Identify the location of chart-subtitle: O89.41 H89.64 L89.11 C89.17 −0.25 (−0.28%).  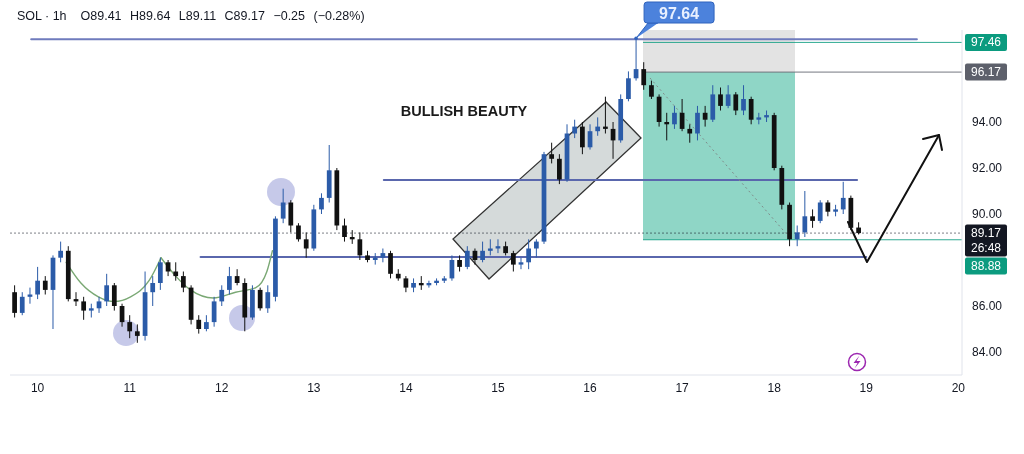
(222, 16).